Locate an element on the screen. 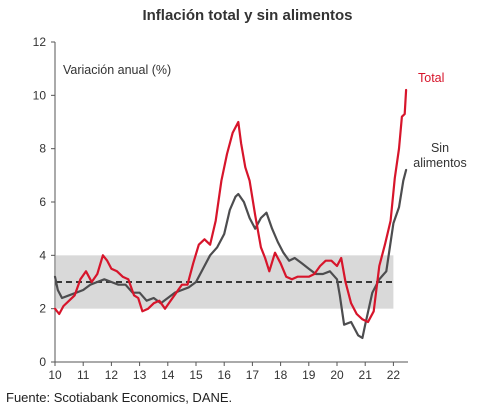 The height and width of the screenshot is (413, 495). legend-label-total: Total is located at coordinates (431, 78).